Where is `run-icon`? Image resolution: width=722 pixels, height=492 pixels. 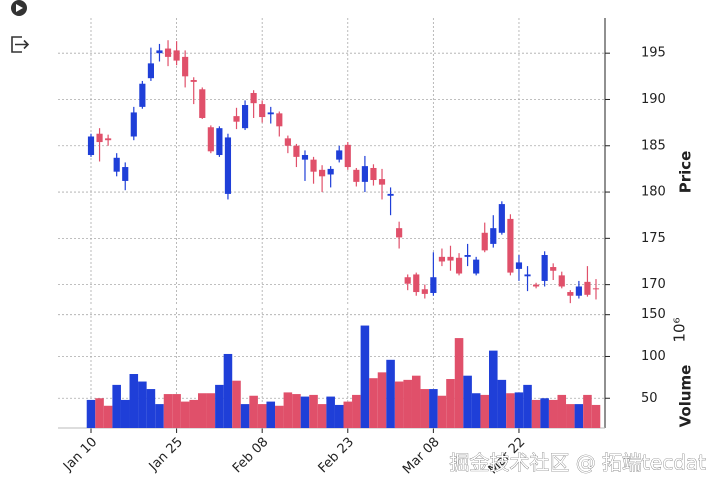
run-icon is located at coordinates (19, 8).